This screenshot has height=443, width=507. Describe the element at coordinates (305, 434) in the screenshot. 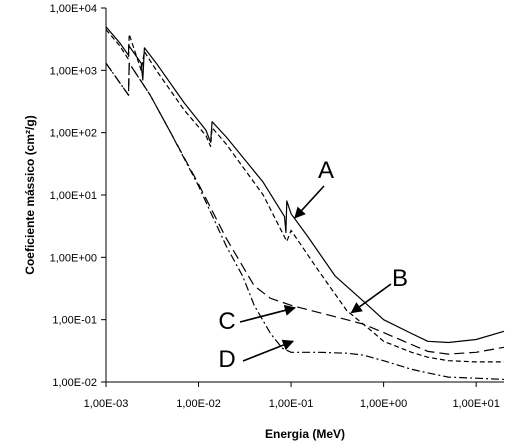

I see `x-axis-title: Energia (MeV)` at that location.